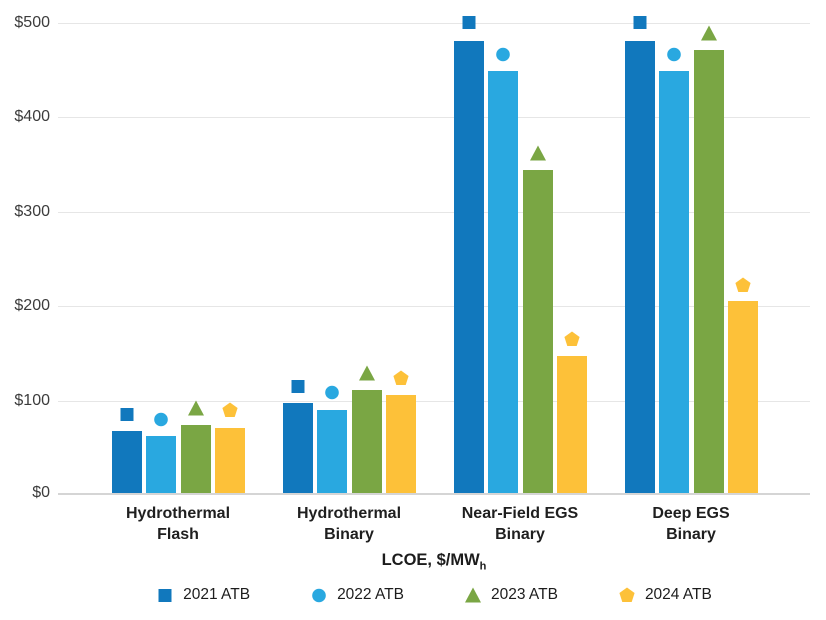  I want to click on legend-item-2024-atb: 2024 ATB, so click(665, 595).